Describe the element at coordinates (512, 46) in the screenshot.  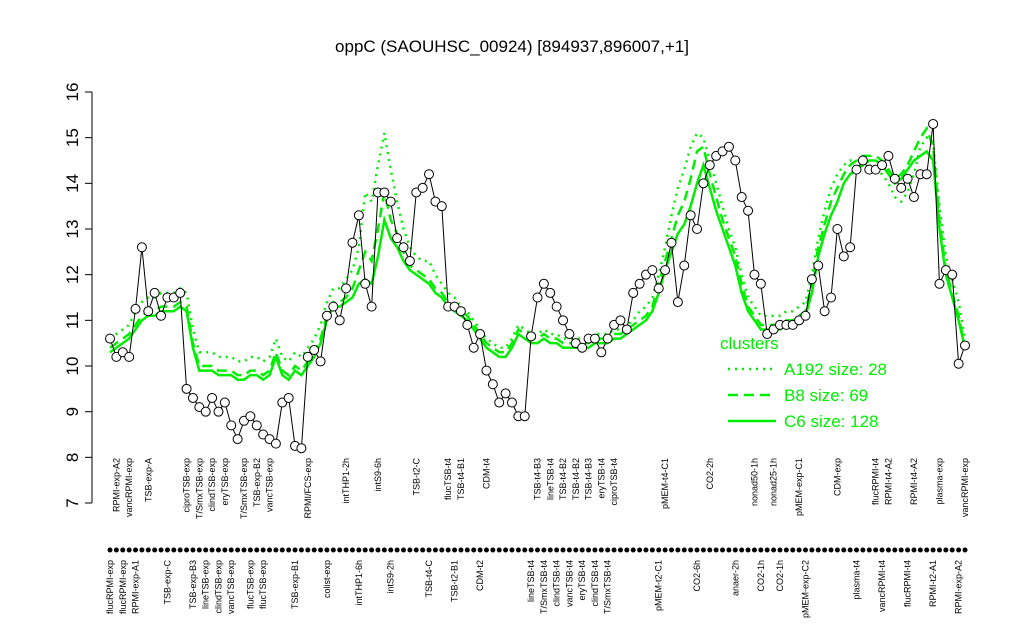
I see `chart-title: oppC (SAOUHSC_00924) [894937,896007,+1]` at that location.